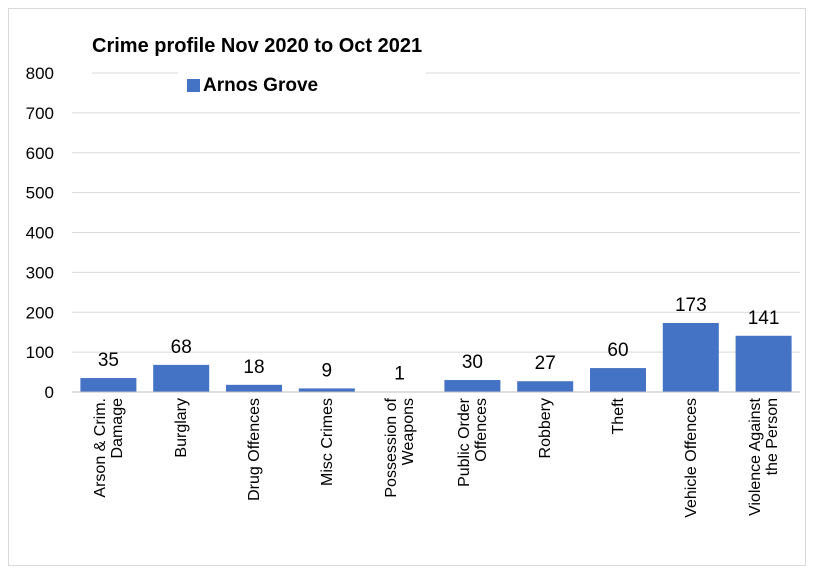  What do you see at coordinates (40, 153) in the screenshot?
I see `y-tick-label: 600` at bounding box center [40, 153].